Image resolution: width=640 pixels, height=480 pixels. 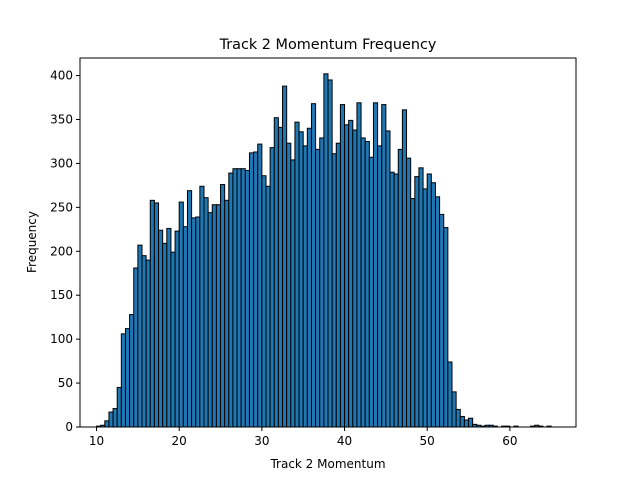 What do you see at coordinates (61, 76) in the screenshot?
I see `y-tick-label: 400` at bounding box center [61, 76].